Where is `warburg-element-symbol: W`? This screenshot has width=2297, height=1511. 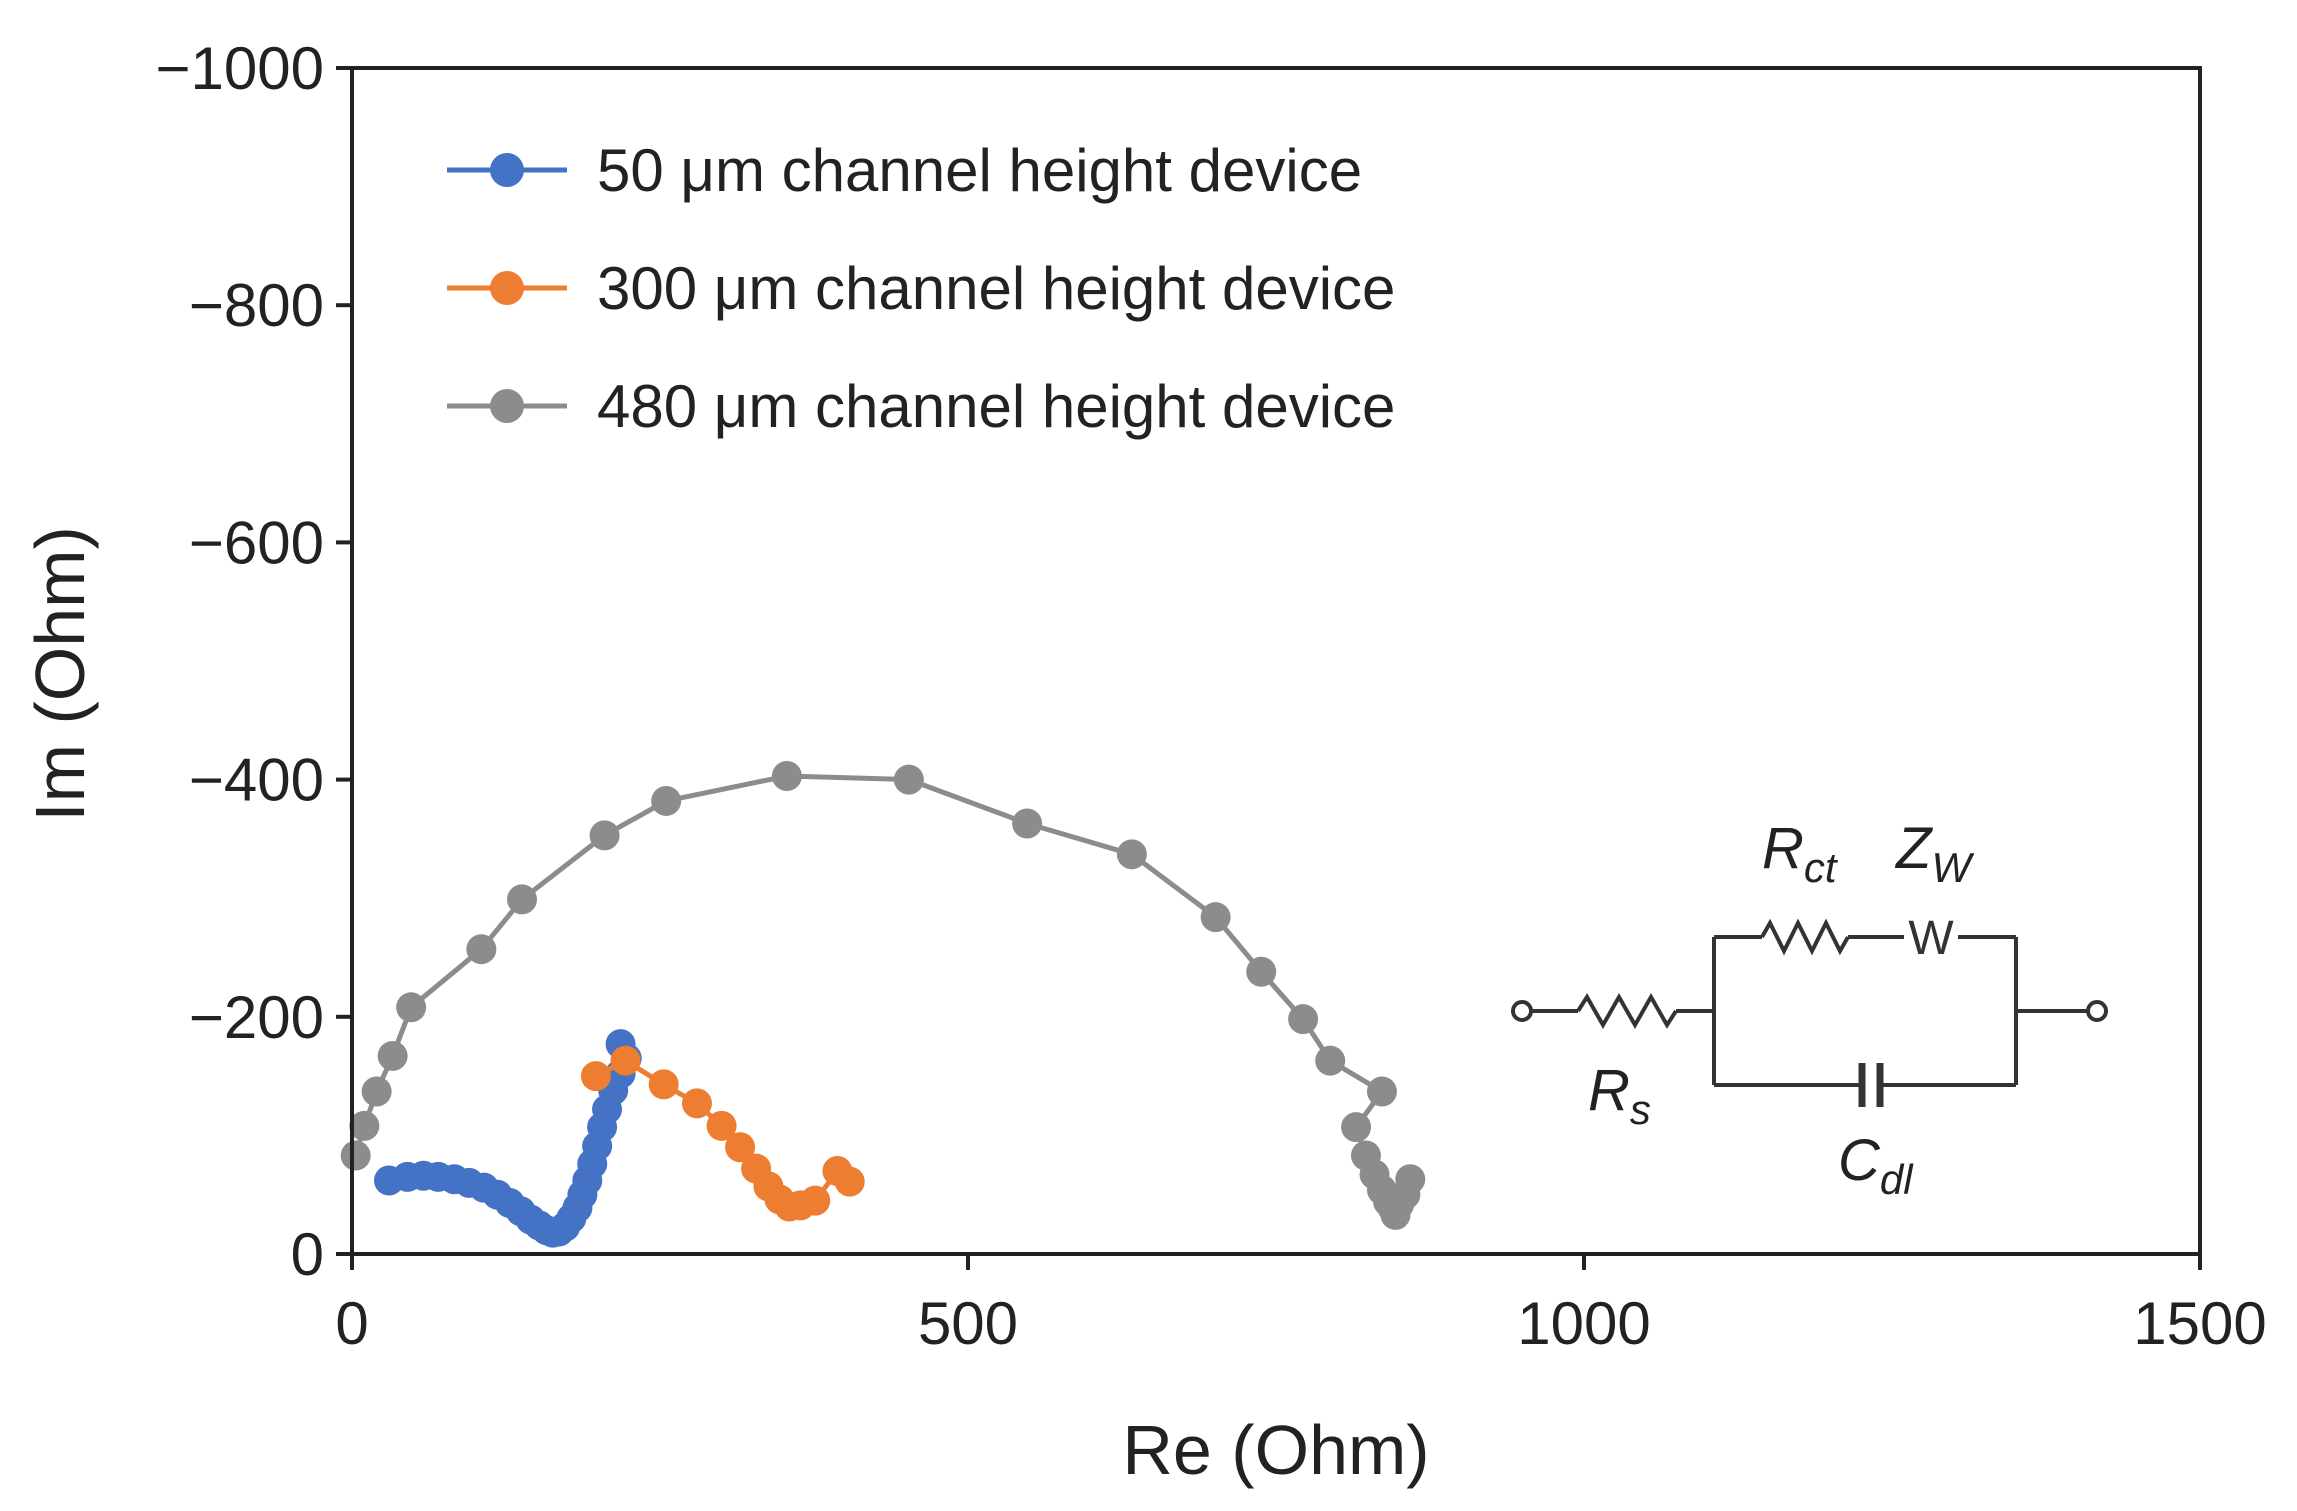
warburg-element-symbol: W is located at coordinates (1931, 938).